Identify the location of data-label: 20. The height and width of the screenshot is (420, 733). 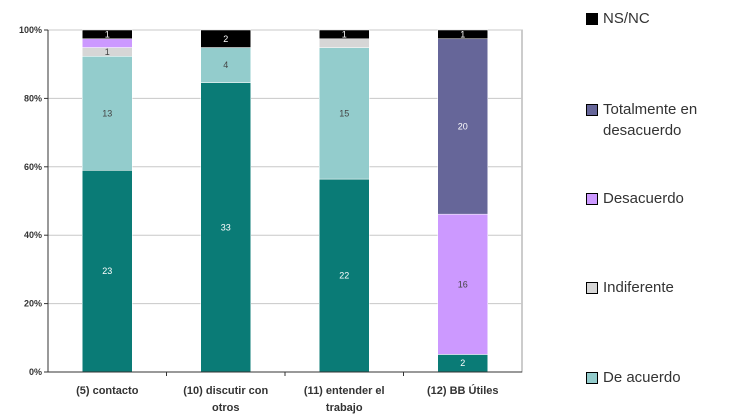
(463, 126).